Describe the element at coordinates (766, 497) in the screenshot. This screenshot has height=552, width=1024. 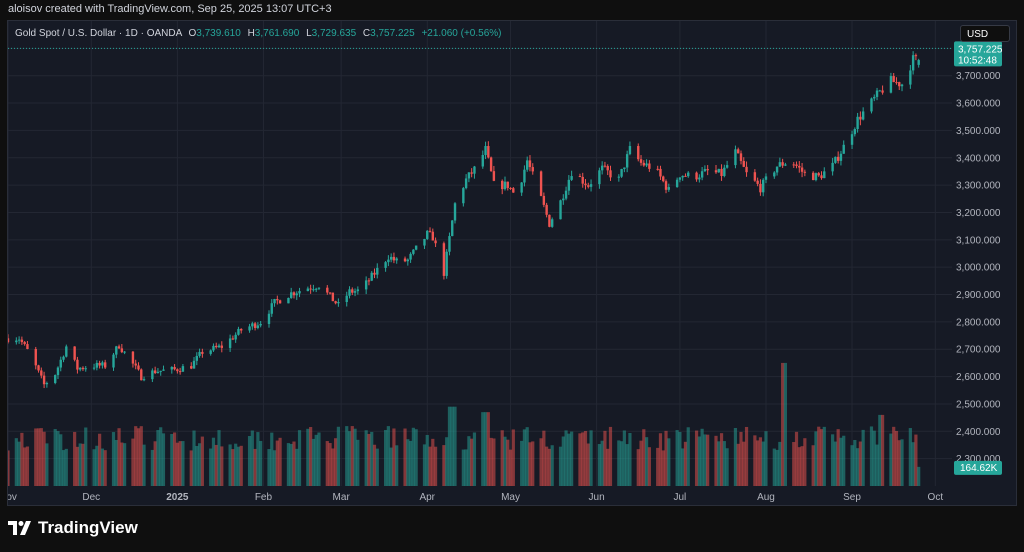
I see `time-tick-label: Aug` at that location.